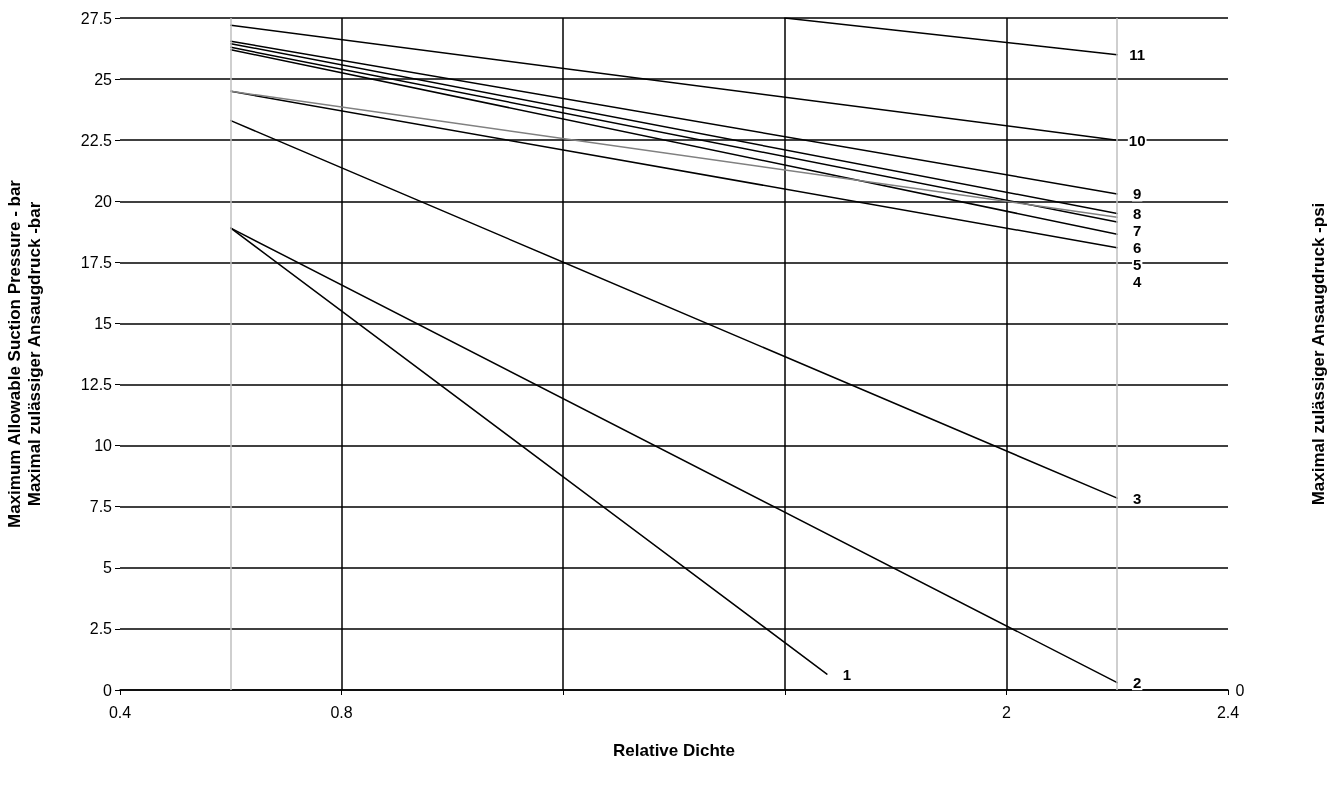 This screenshot has height=789, width=1335. What do you see at coordinates (1137, 247) in the screenshot?
I see `series-label: 6` at bounding box center [1137, 247].